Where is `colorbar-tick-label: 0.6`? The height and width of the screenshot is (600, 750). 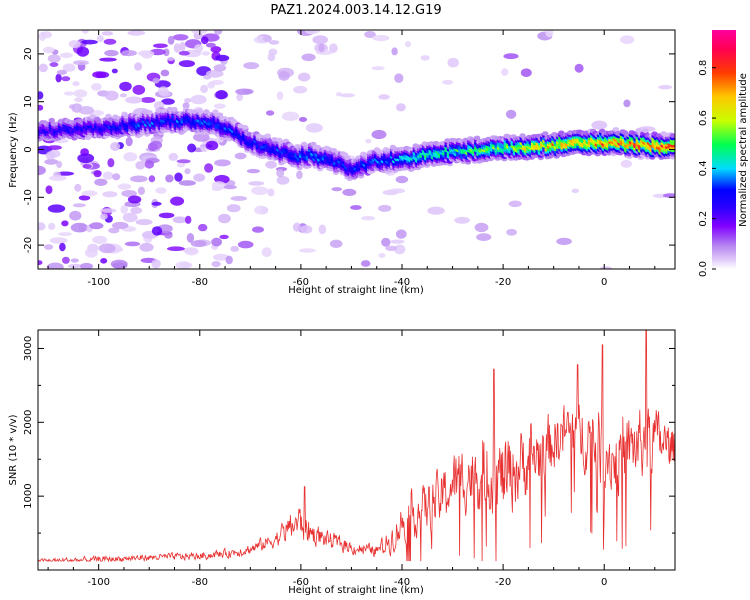 colorbar-tick-label: 0.6 is located at coordinates (703, 118).